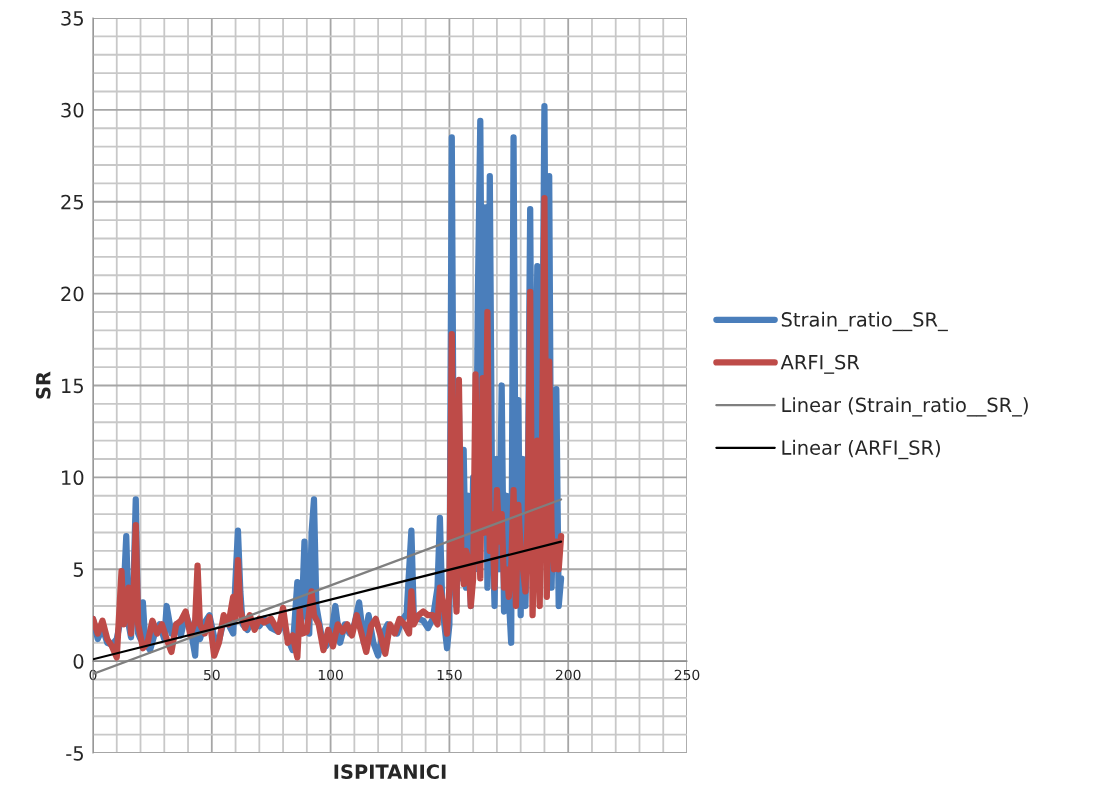 This screenshot has width=1095, height=786. I want to click on y-tick-label: -5, so click(74, 753).